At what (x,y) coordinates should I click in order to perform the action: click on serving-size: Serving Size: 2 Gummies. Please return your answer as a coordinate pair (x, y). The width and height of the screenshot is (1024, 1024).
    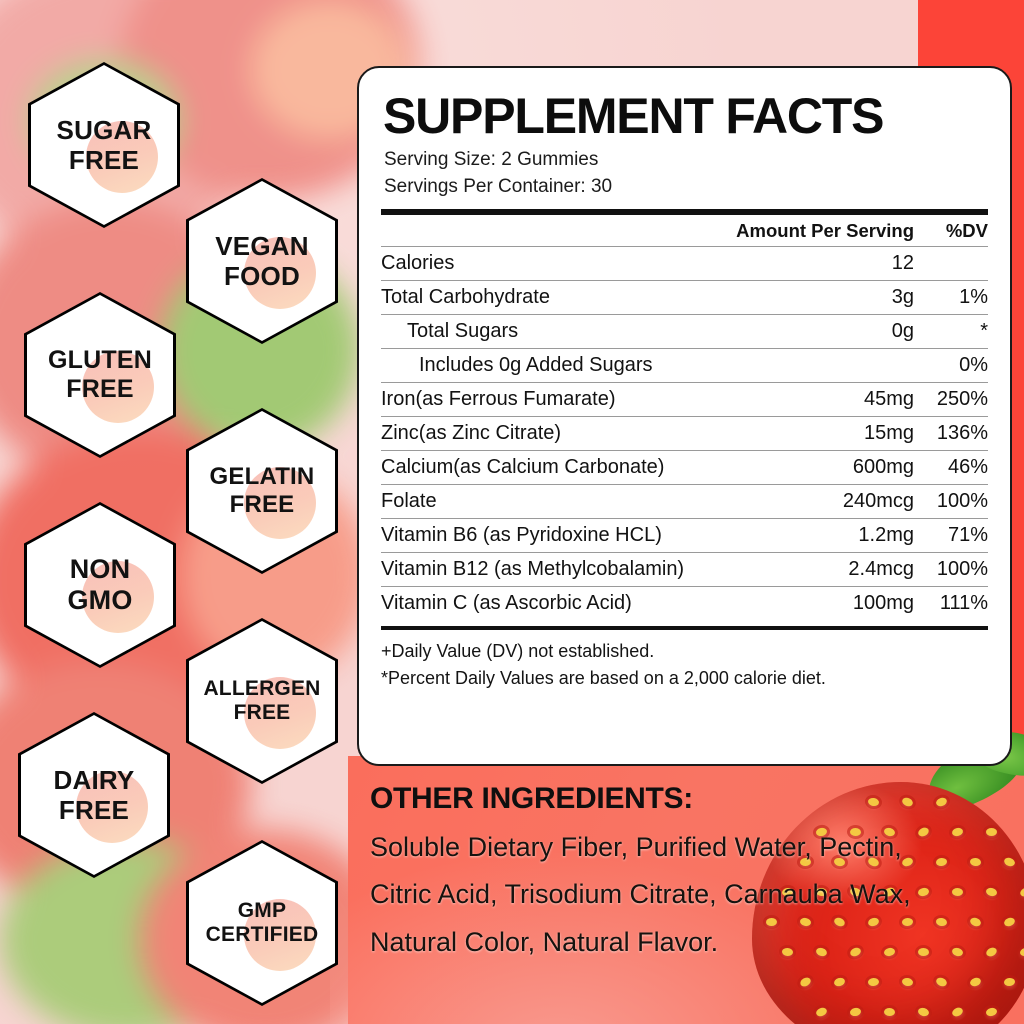
    Looking at the image, I should click on (491, 159).